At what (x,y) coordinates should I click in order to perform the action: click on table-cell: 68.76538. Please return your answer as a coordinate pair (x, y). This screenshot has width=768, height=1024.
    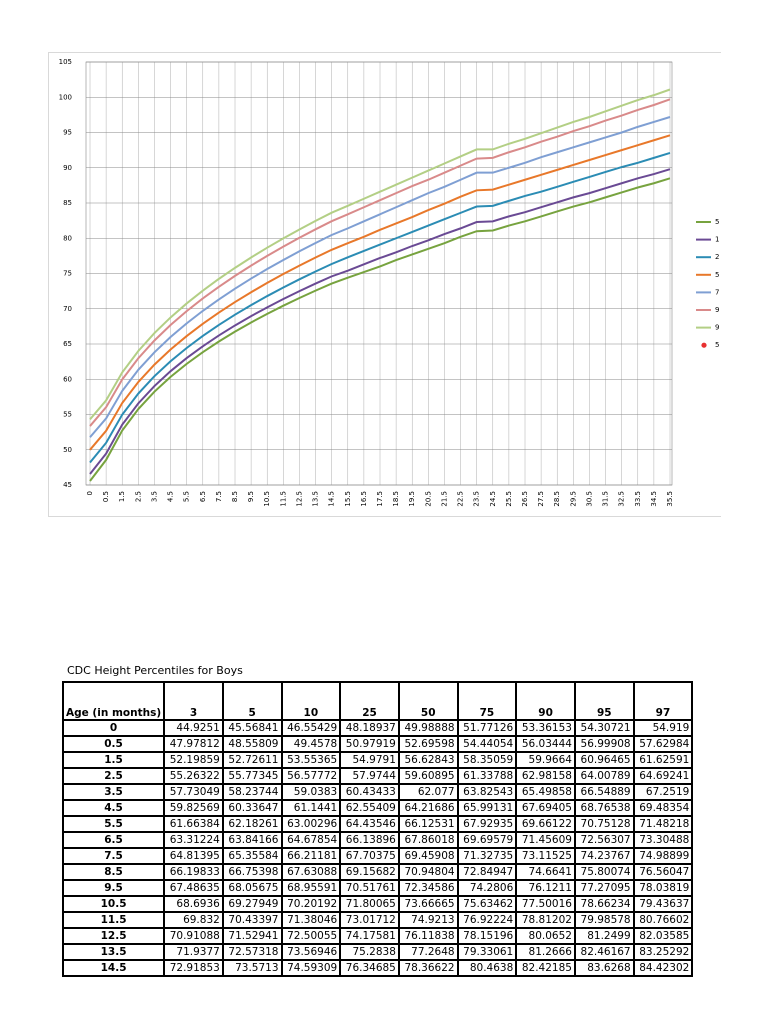
    Looking at the image, I should click on (604, 808).